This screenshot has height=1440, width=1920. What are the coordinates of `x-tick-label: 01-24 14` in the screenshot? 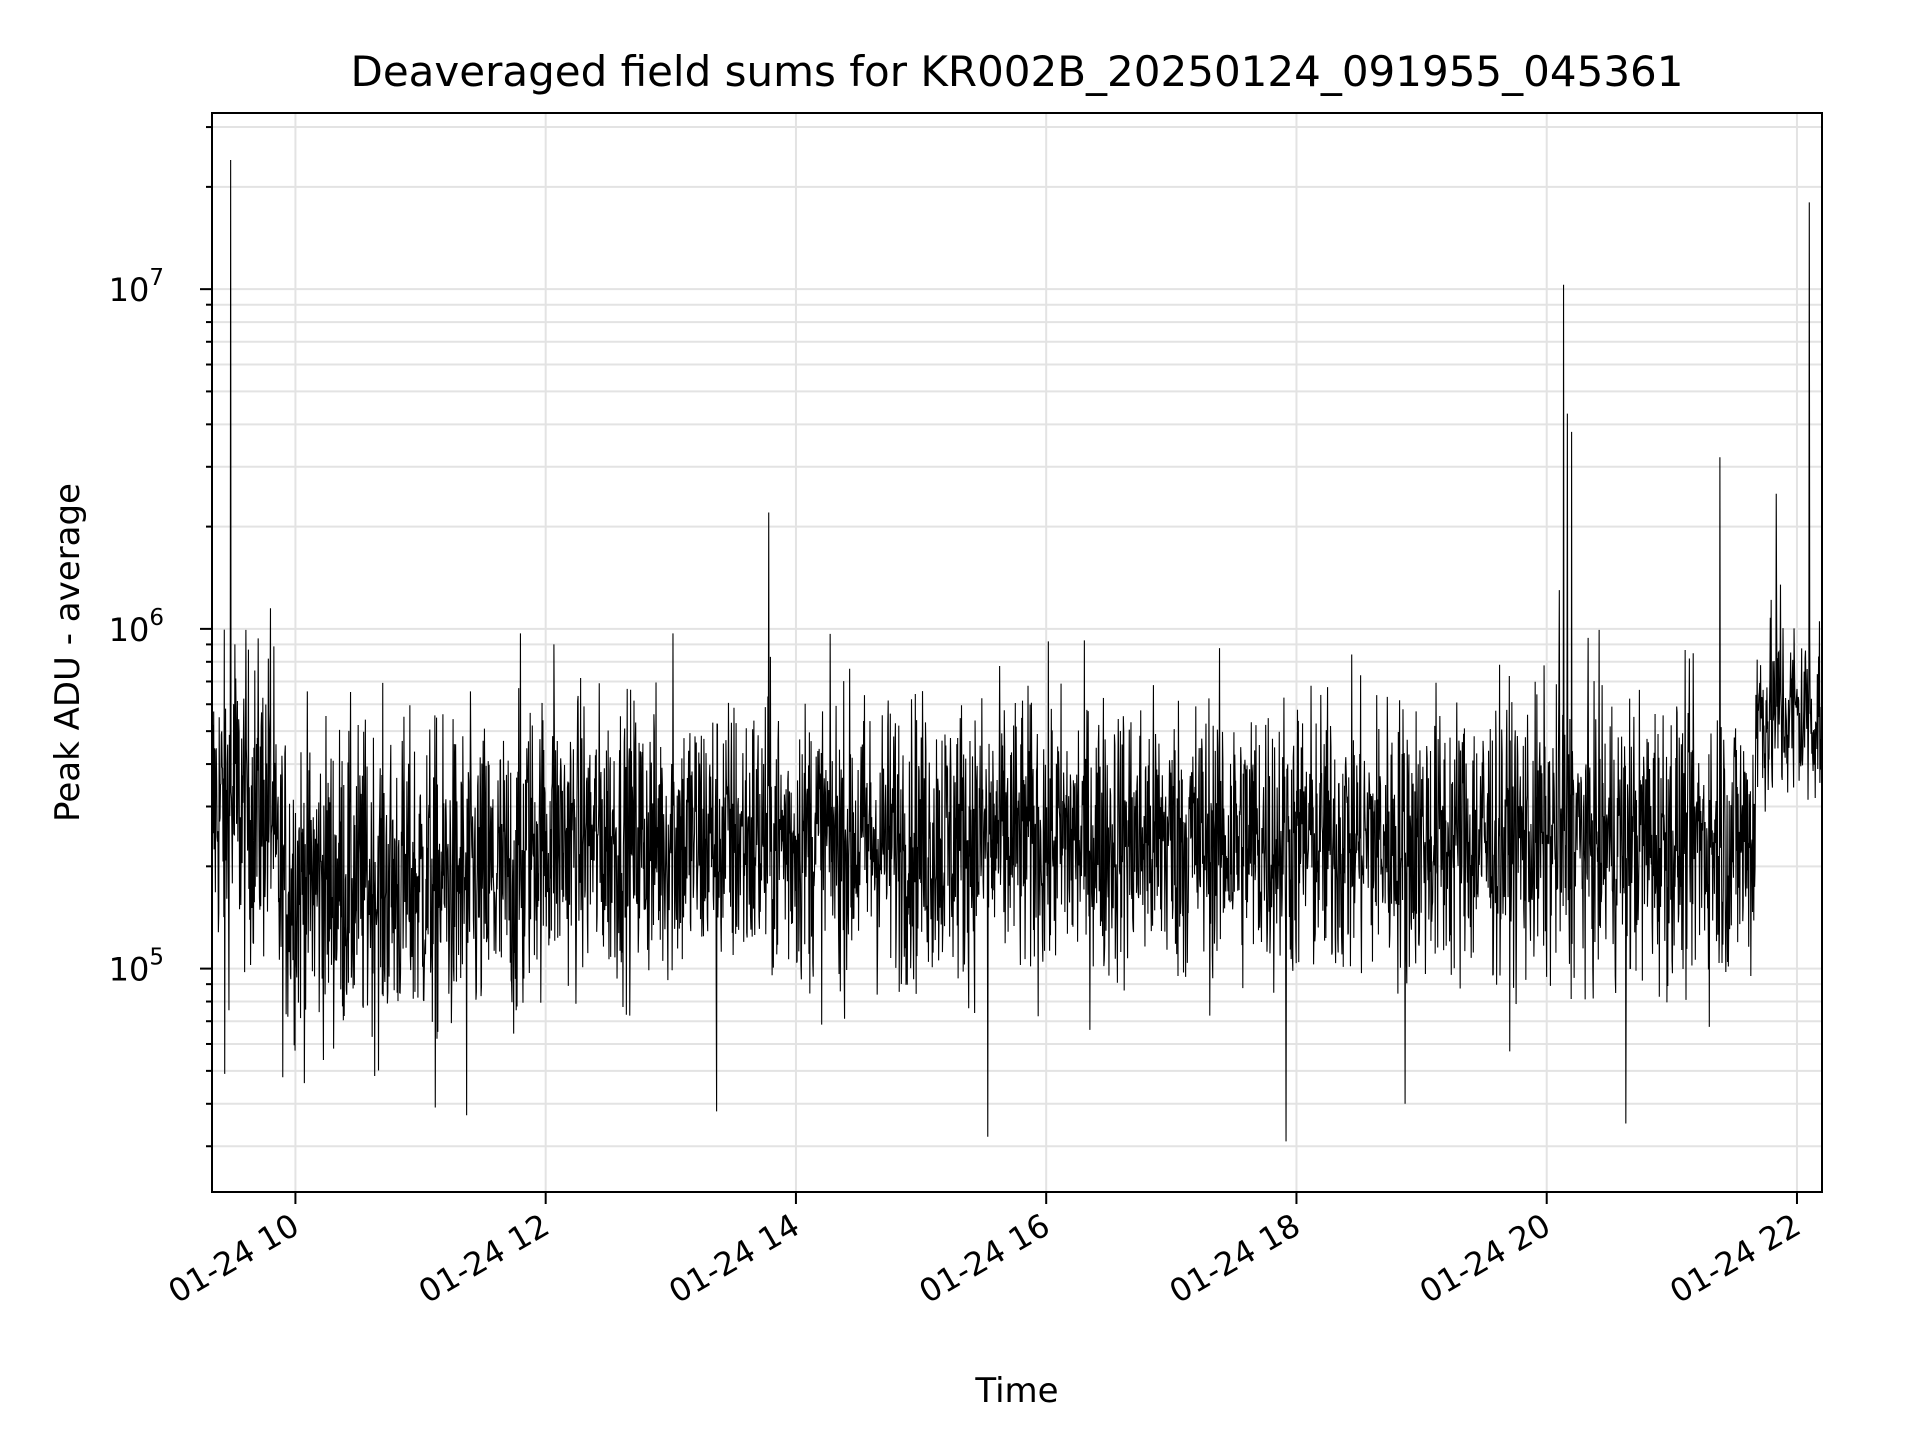 It's located at (734, 1258).